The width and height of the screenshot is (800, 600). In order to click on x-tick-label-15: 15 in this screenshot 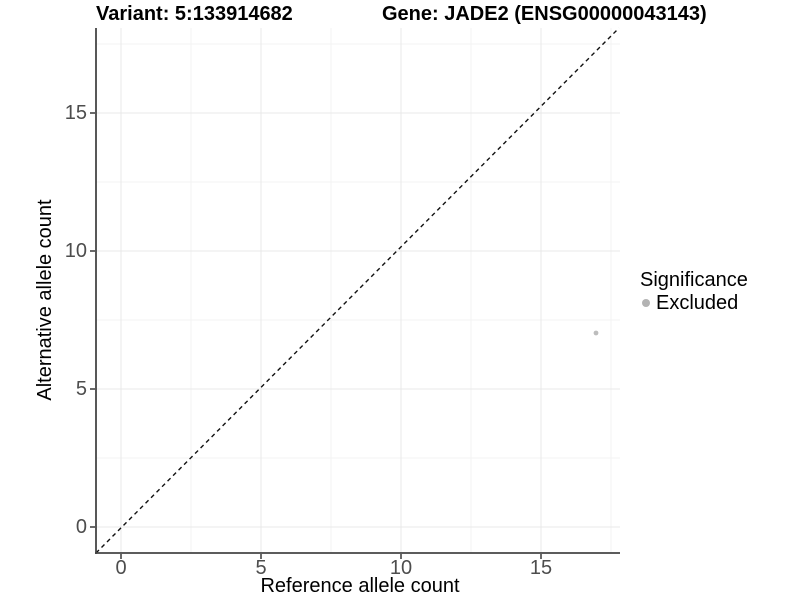, I will do `click(541, 568)`.